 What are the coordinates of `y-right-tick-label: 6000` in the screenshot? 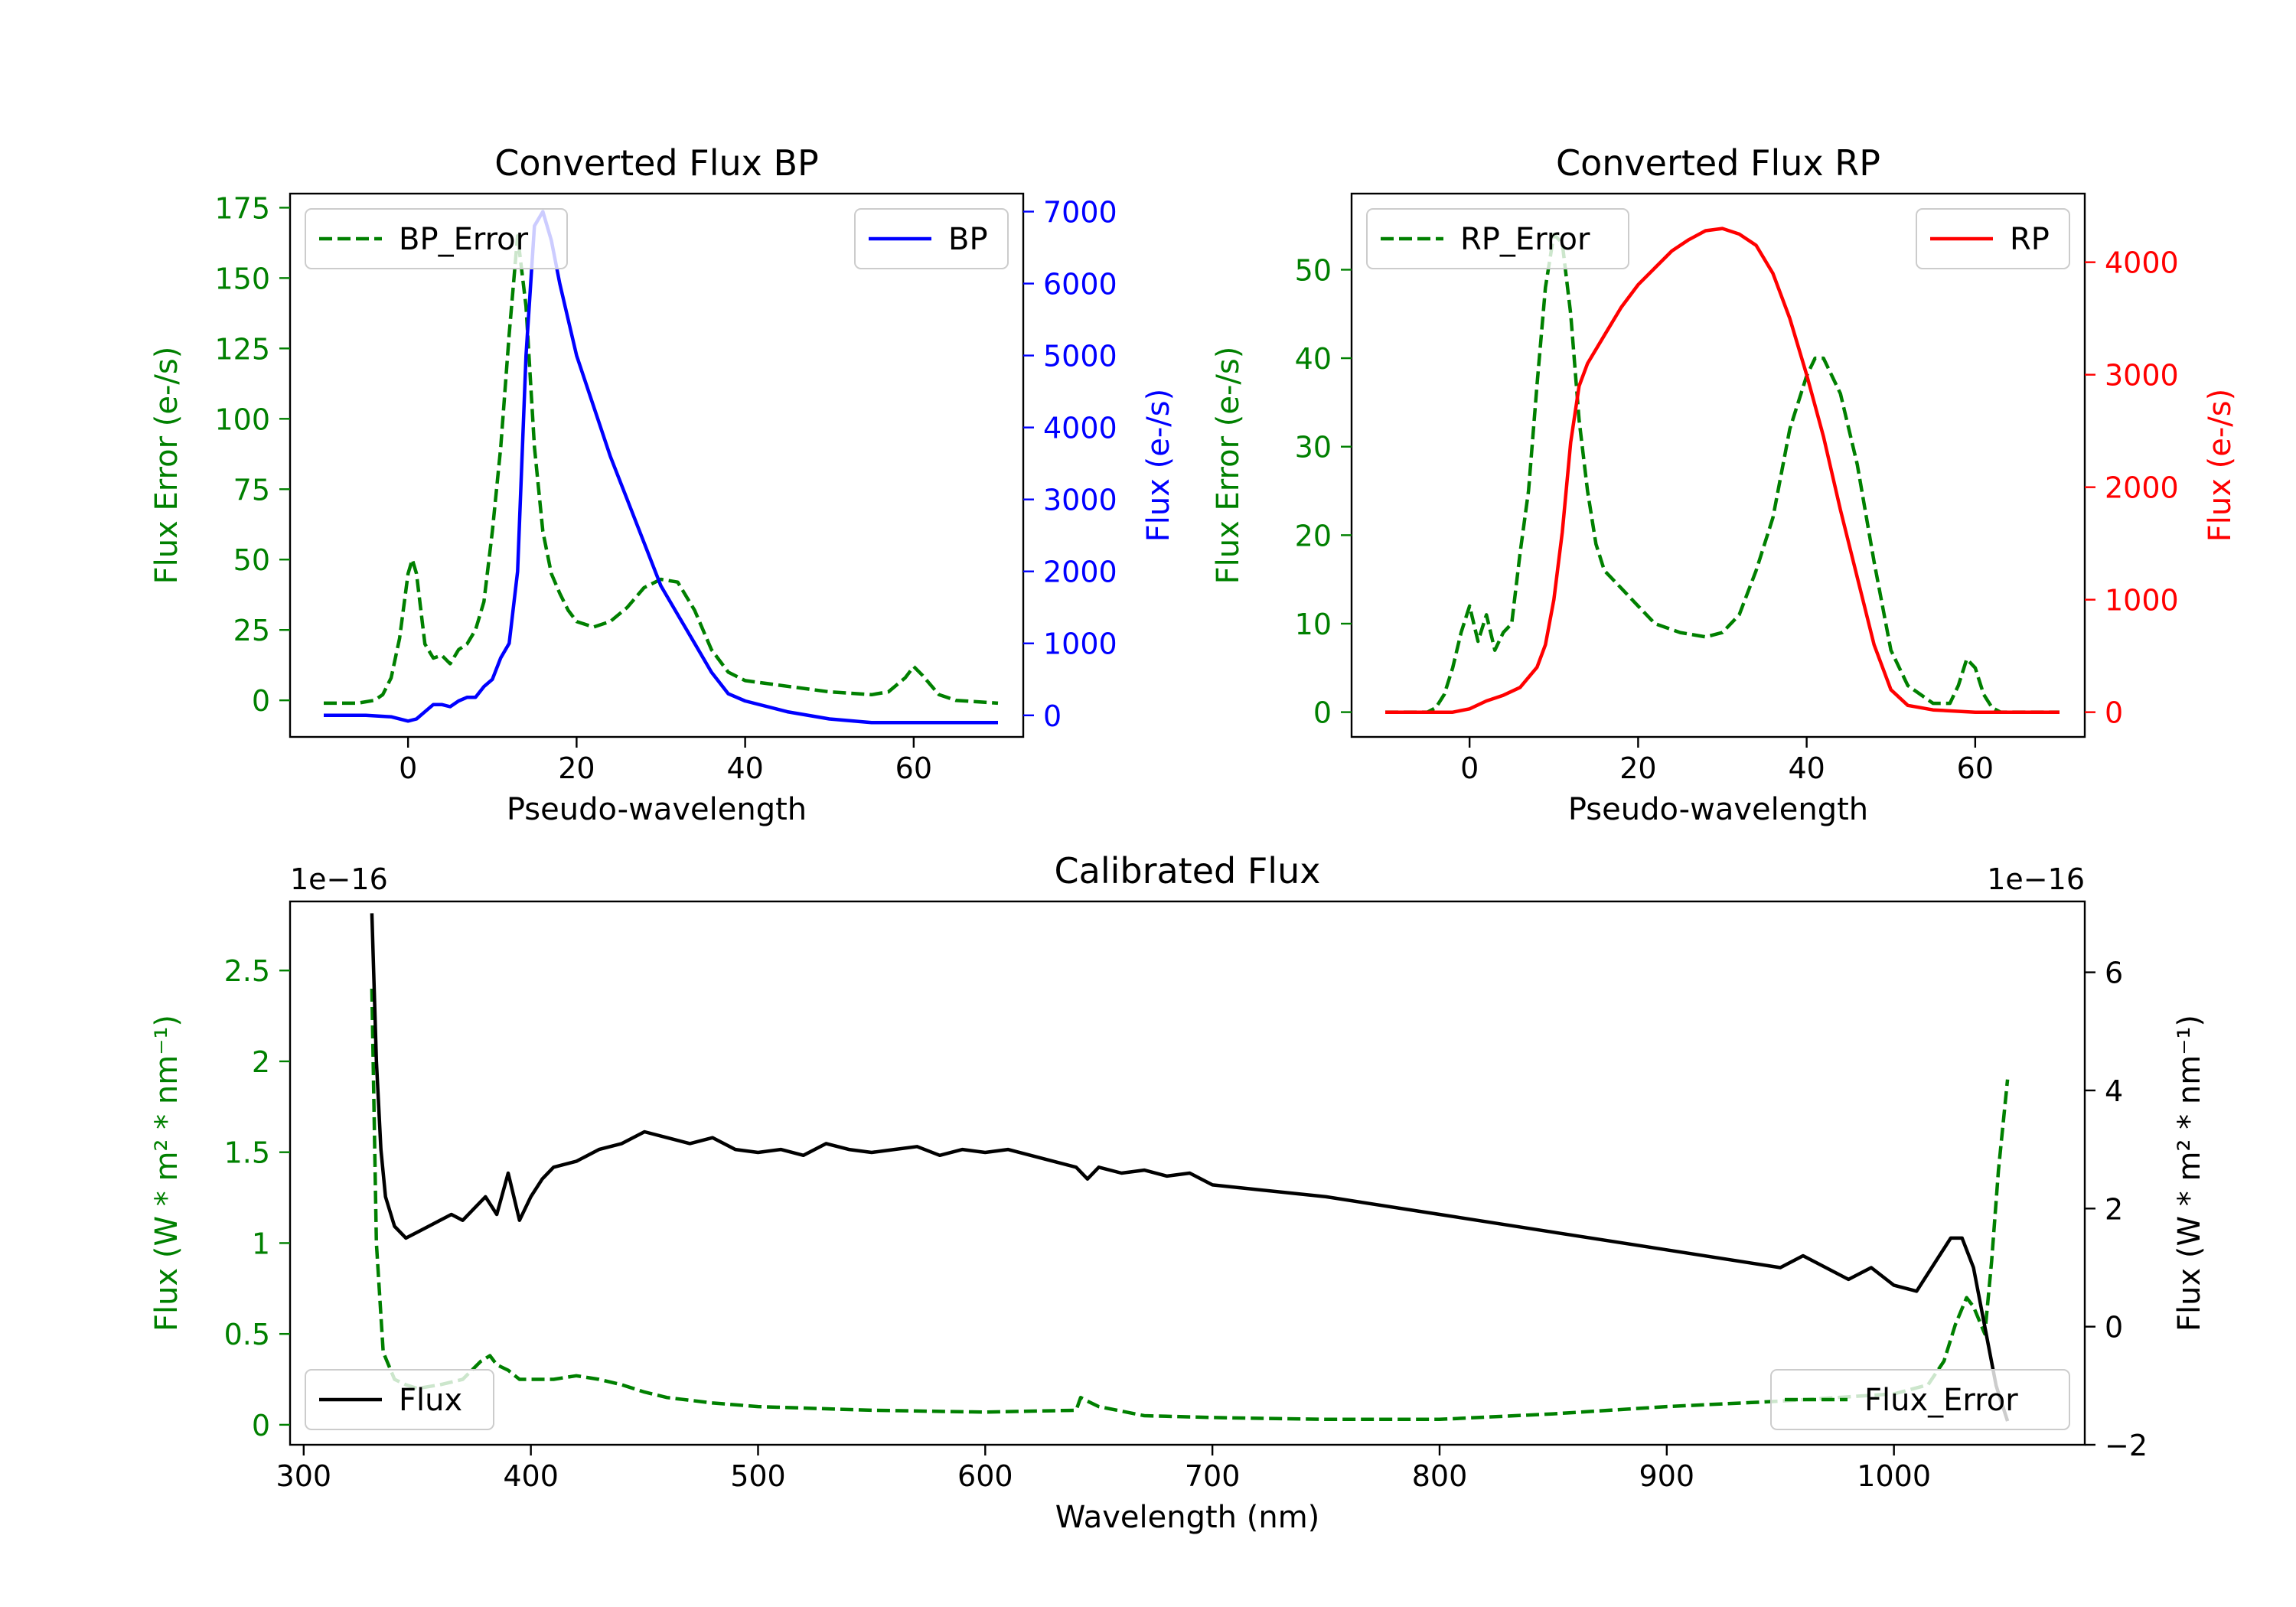 It's located at (1080, 285).